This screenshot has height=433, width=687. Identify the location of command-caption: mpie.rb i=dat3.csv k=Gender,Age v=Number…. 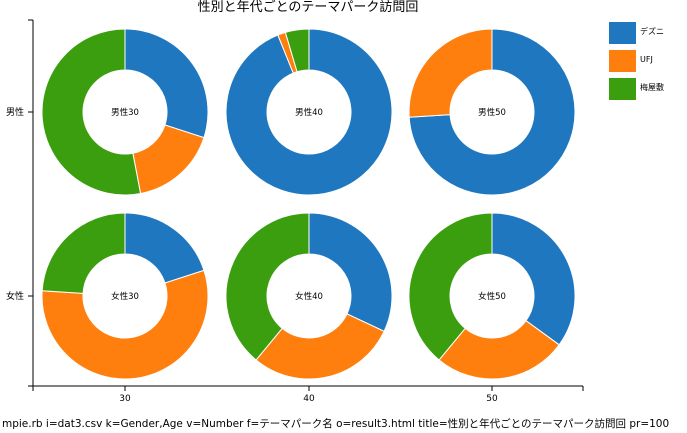
(336, 424).